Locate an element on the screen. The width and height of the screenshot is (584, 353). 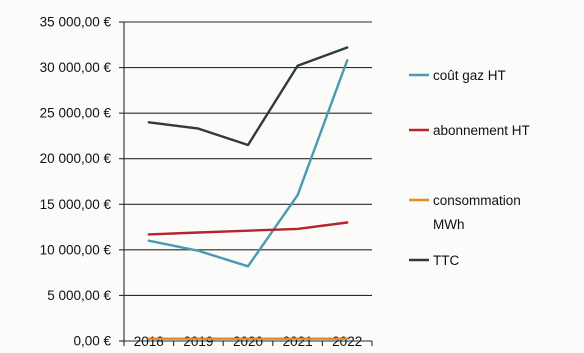
series-line-ttc is located at coordinates (248, 97).